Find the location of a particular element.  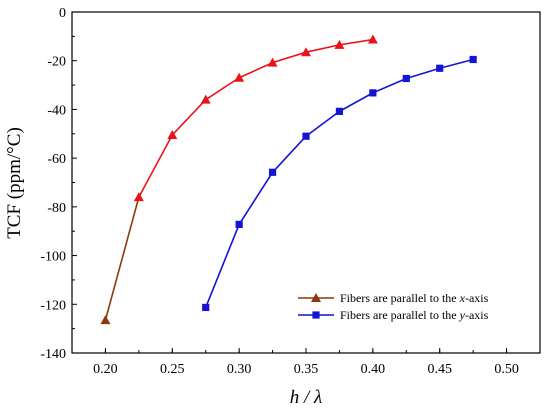

y-tick-label: 0 is located at coordinates (62, 13).